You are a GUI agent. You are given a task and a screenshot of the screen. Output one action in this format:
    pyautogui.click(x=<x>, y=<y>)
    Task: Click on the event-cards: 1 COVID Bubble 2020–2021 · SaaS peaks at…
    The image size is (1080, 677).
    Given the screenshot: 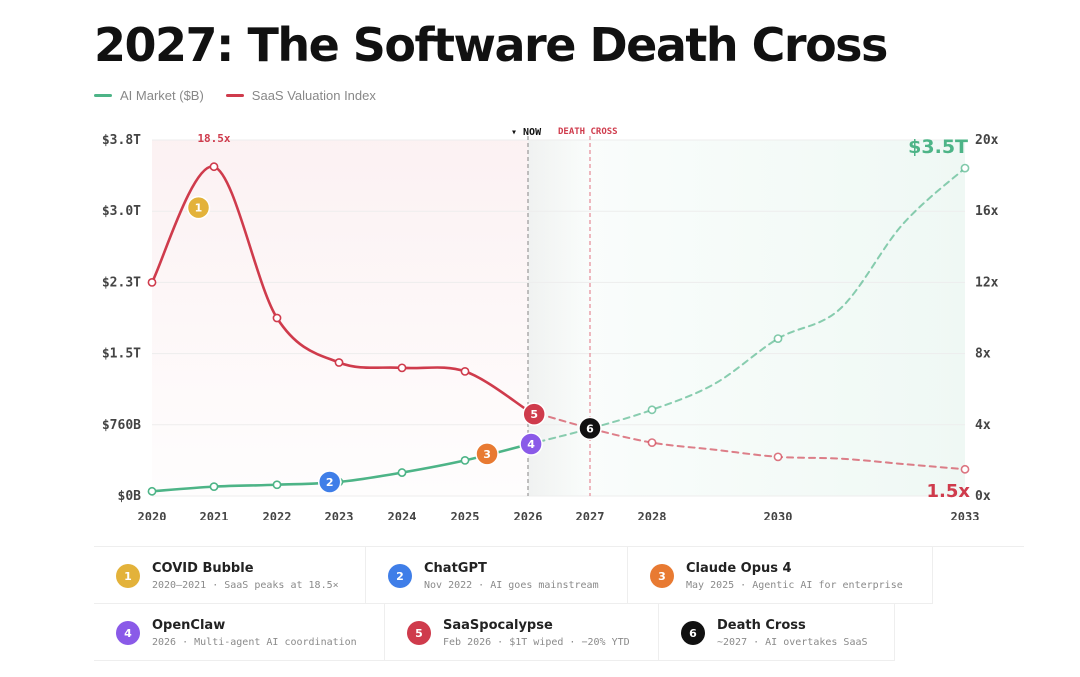 What is the action you would take?
    pyautogui.click(x=559, y=603)
    